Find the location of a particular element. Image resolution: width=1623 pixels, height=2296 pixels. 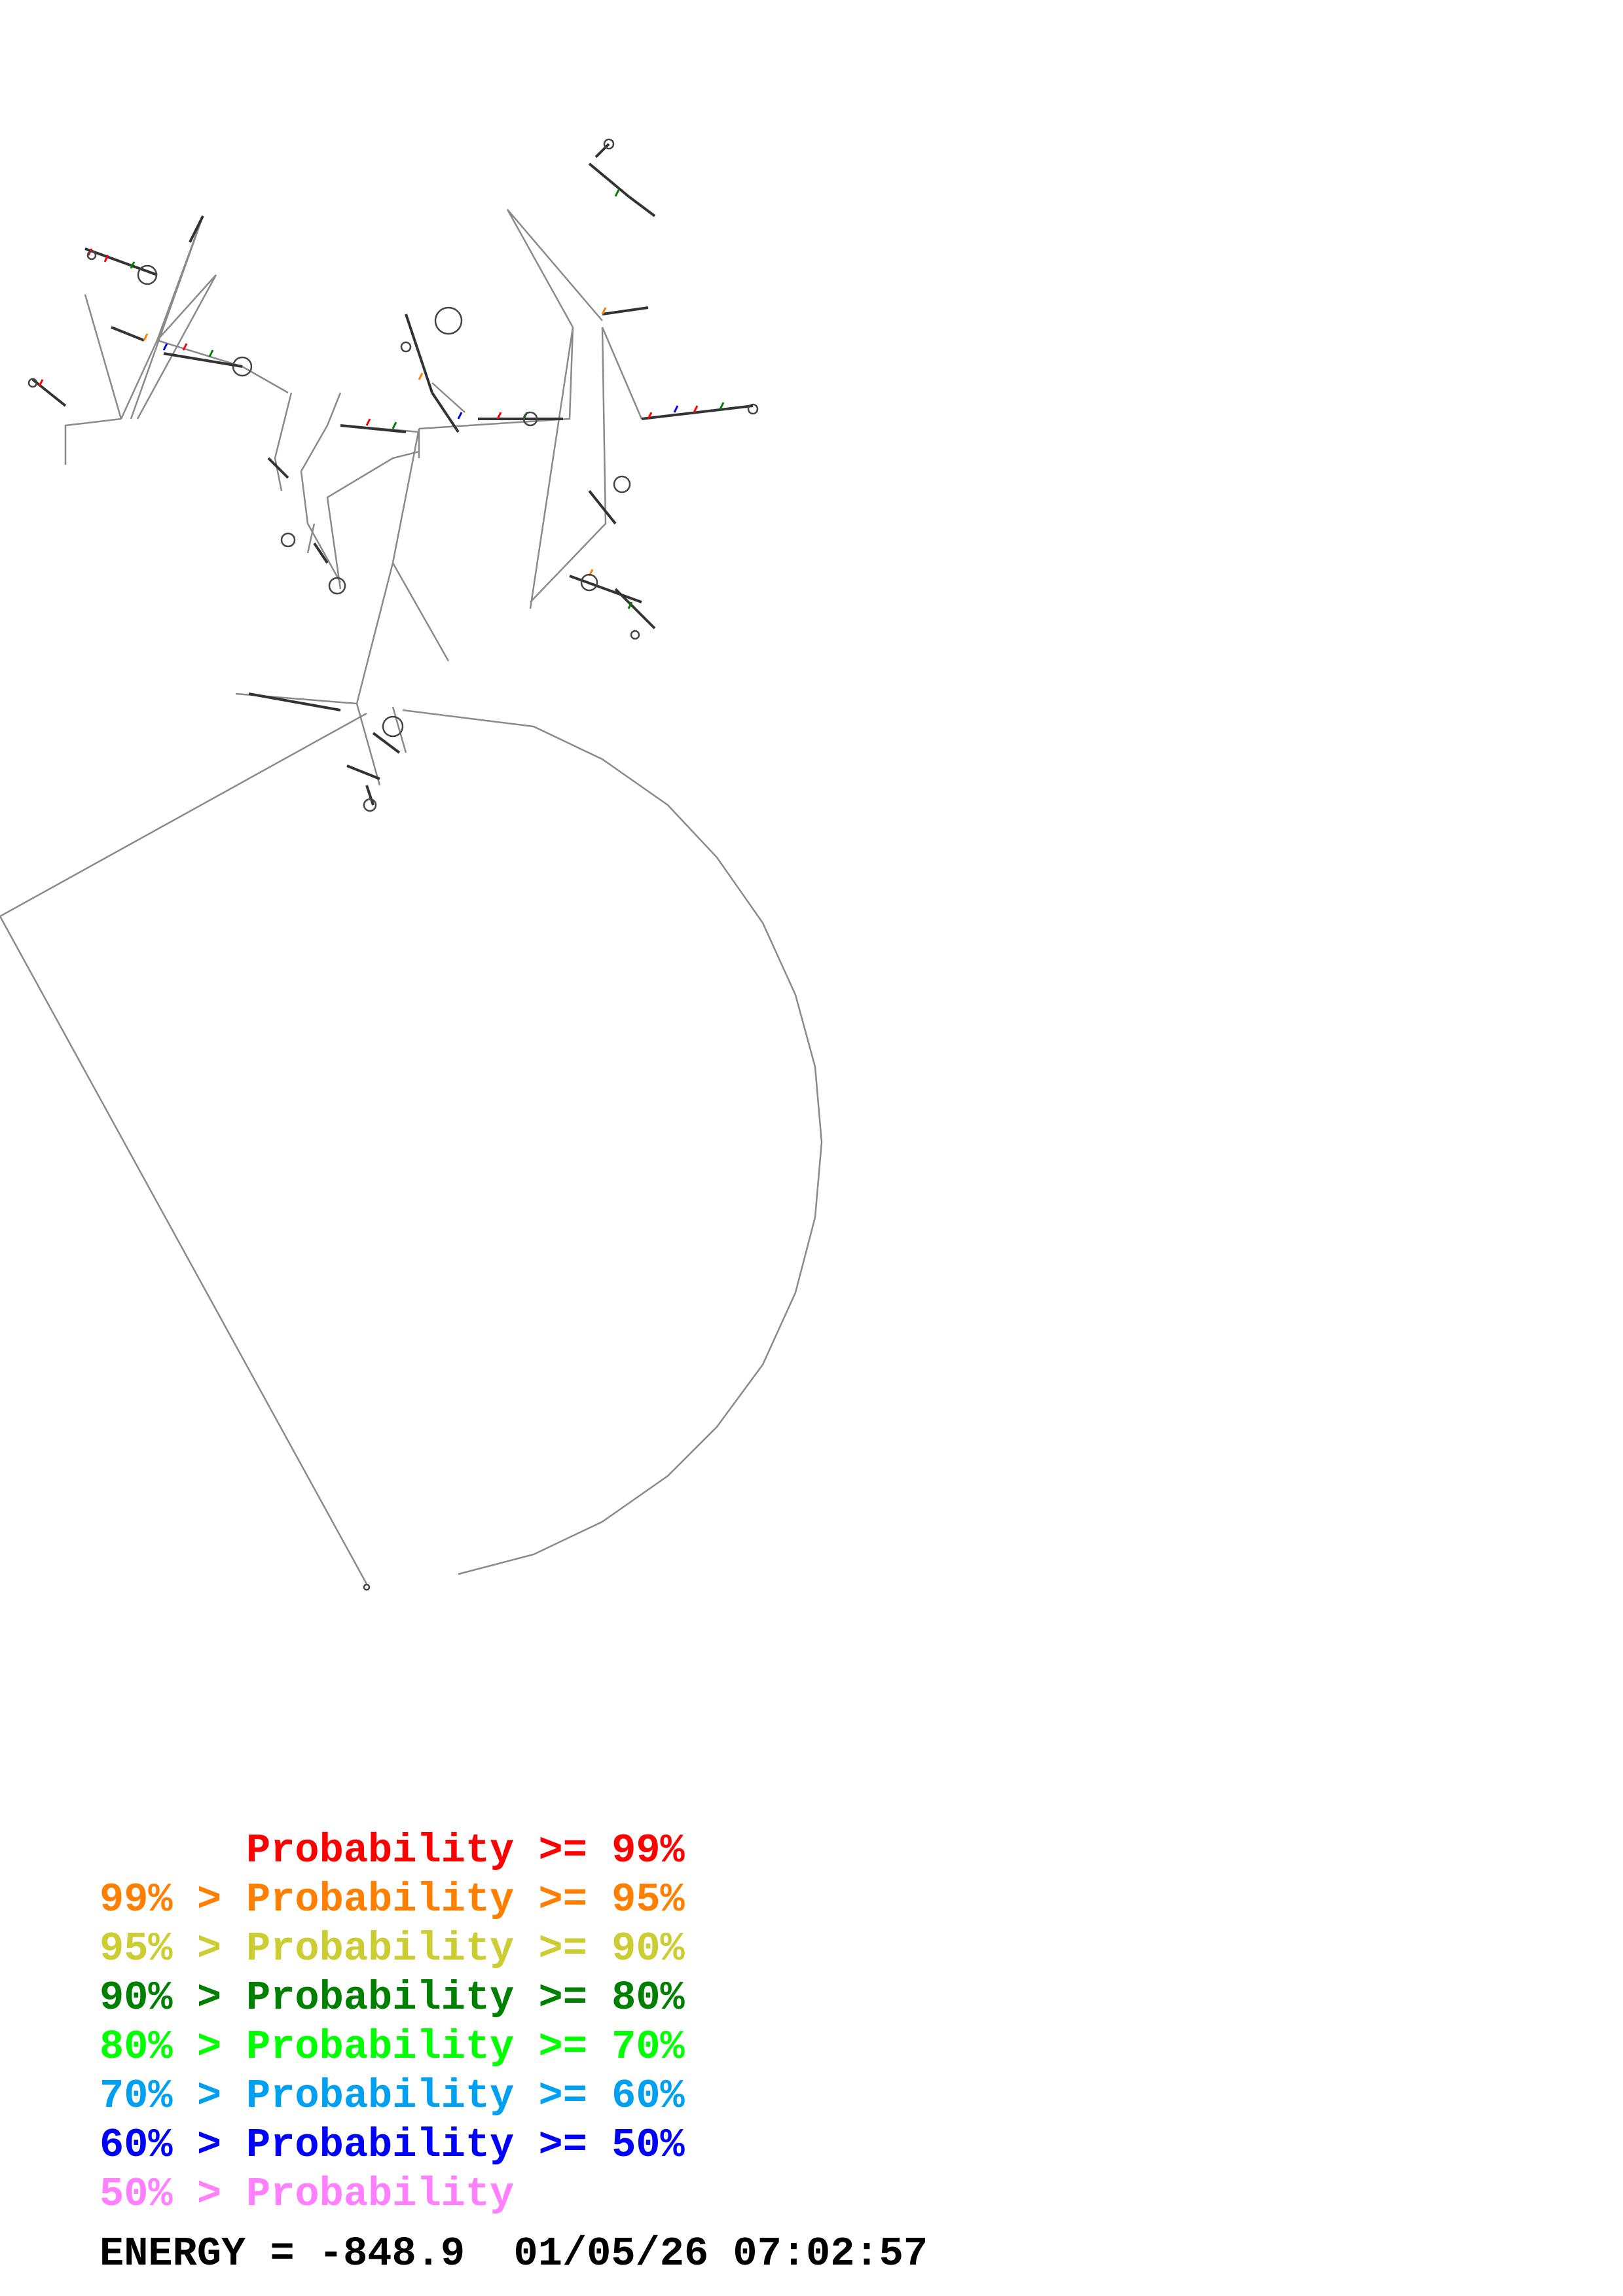

left-diagonal is located at coordinates (184, 1148).